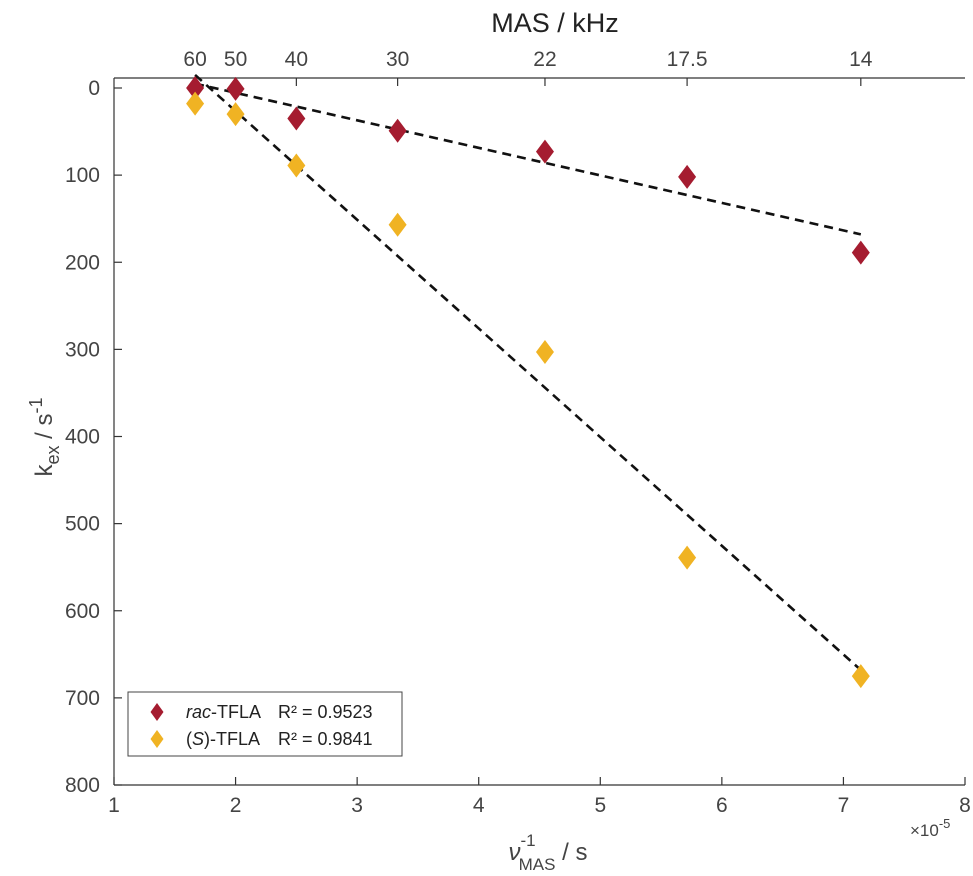 Image resolution: width=973 pixels, height=876 pixels. I want to click on legend-marker-s, so click(157, 739).